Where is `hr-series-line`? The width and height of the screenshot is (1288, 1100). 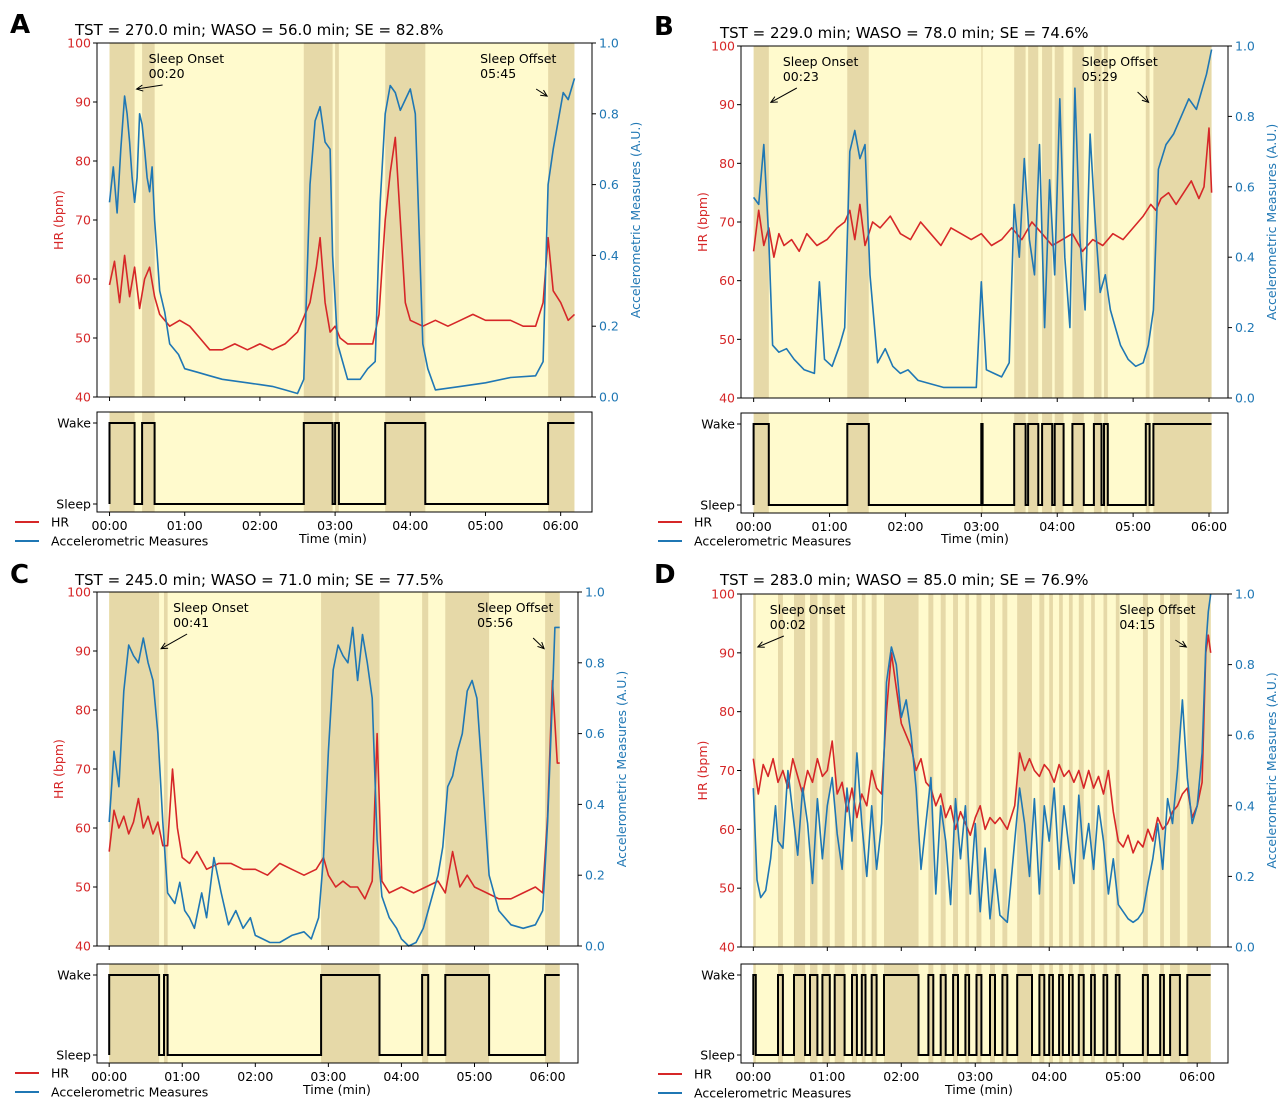 hr-series-line is located at coordinates (982, 744).